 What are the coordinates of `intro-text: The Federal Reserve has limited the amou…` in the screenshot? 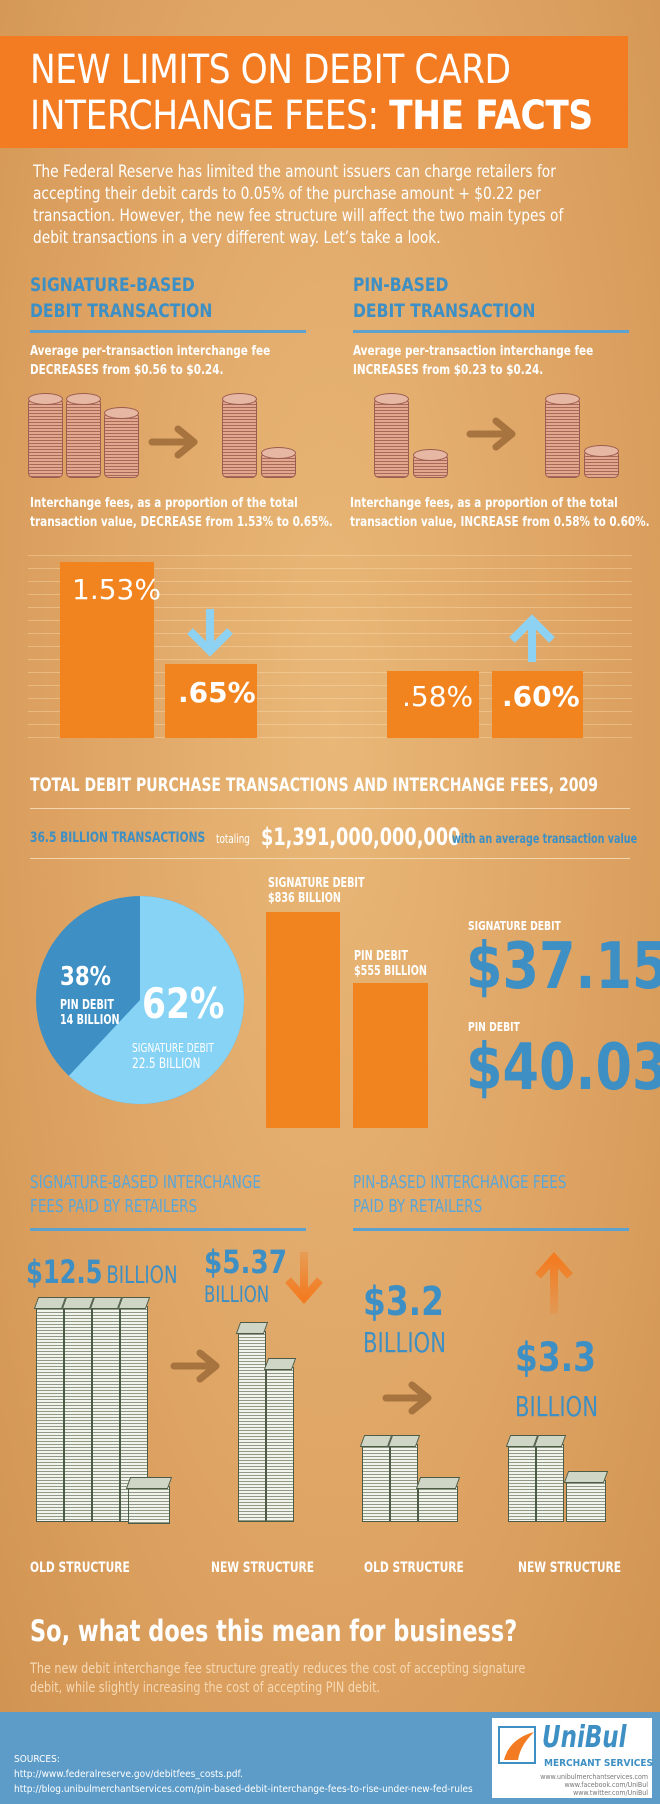 It's located at (298, 205).